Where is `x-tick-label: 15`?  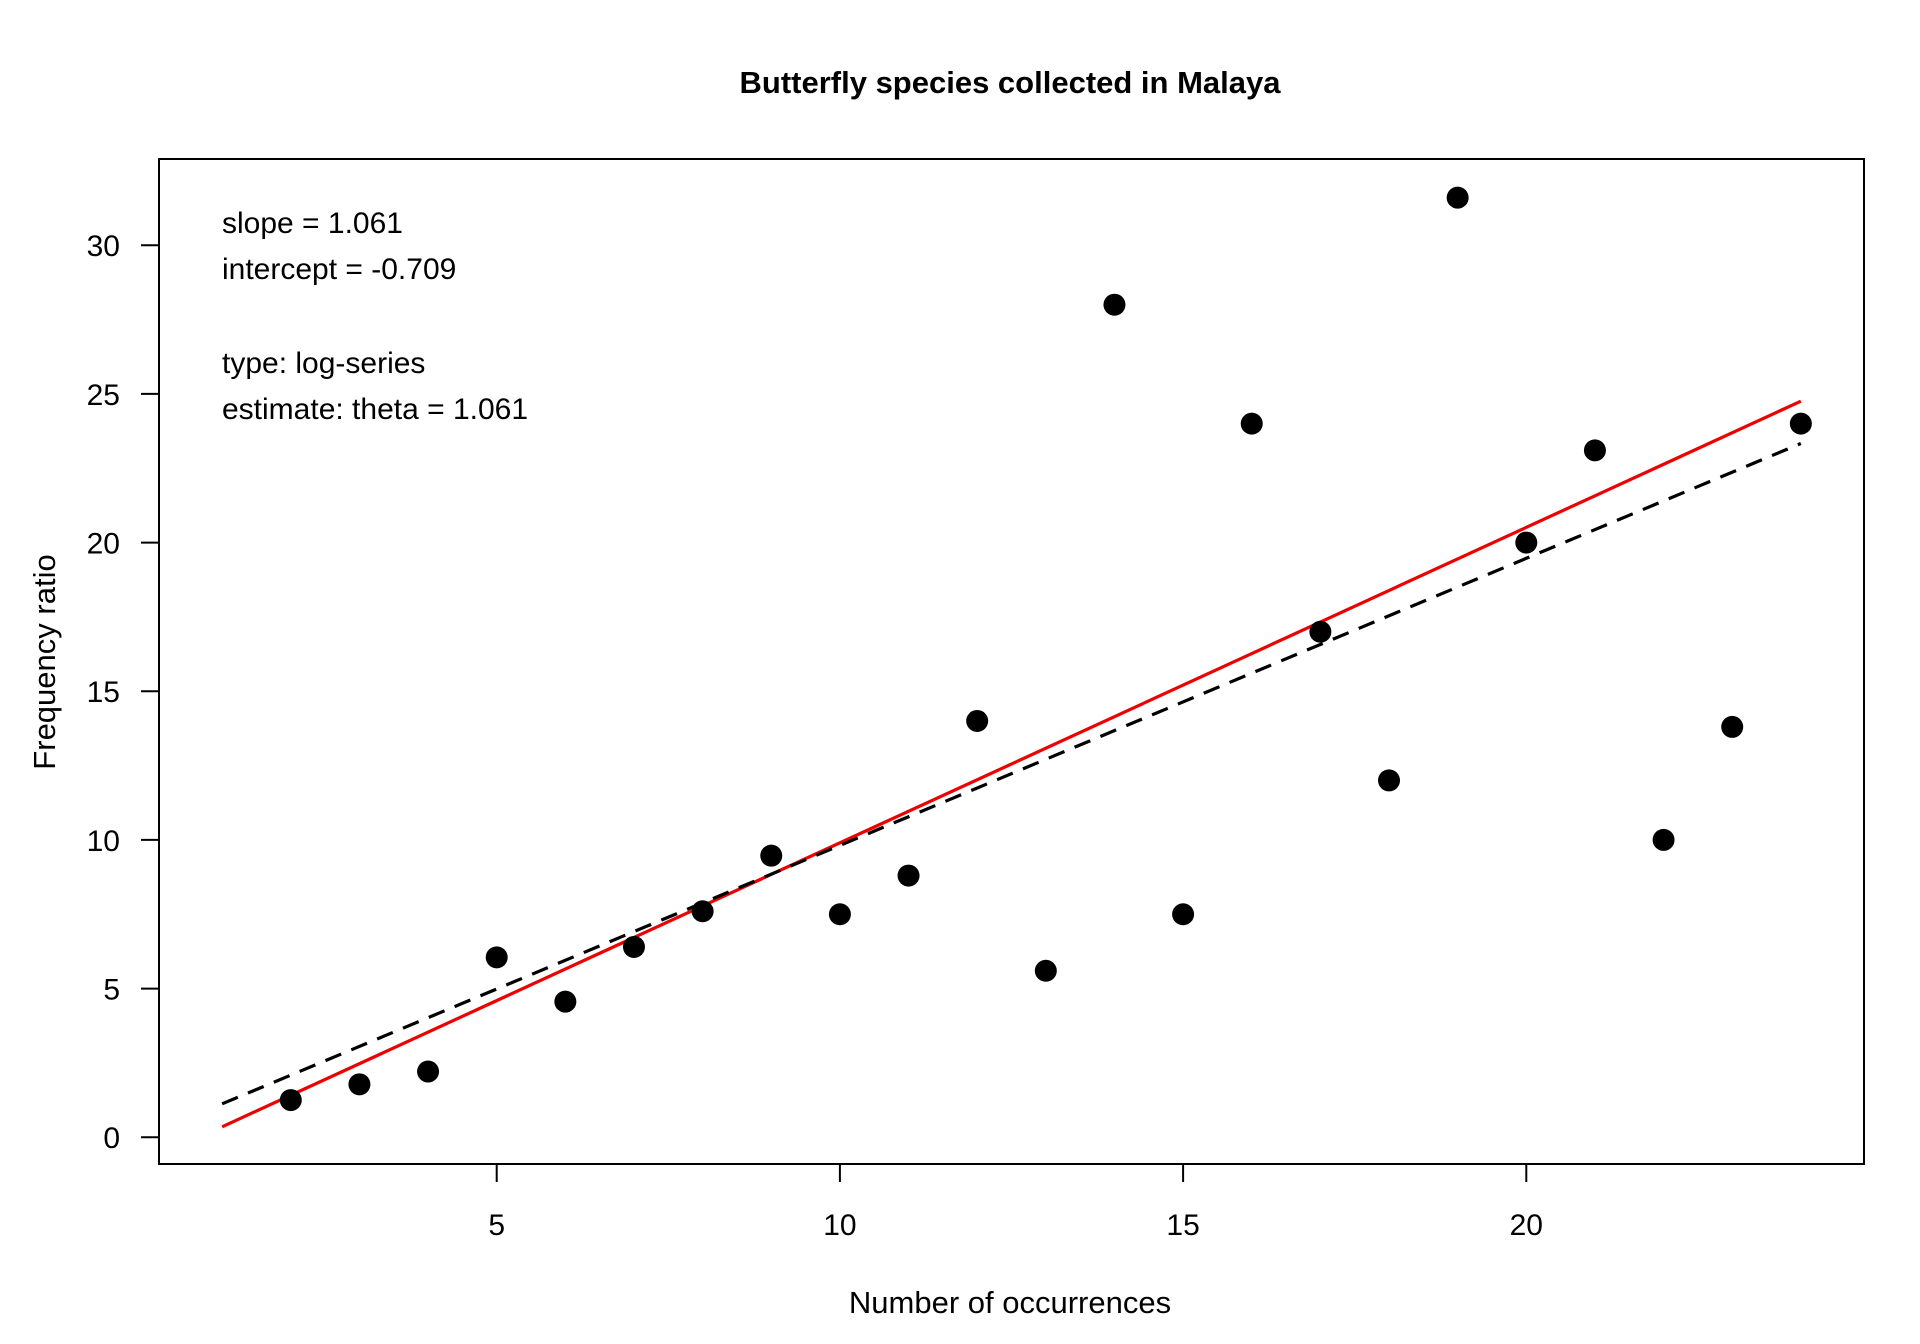
x-tick-label: 15 is located at coordinates (1182, 1225).